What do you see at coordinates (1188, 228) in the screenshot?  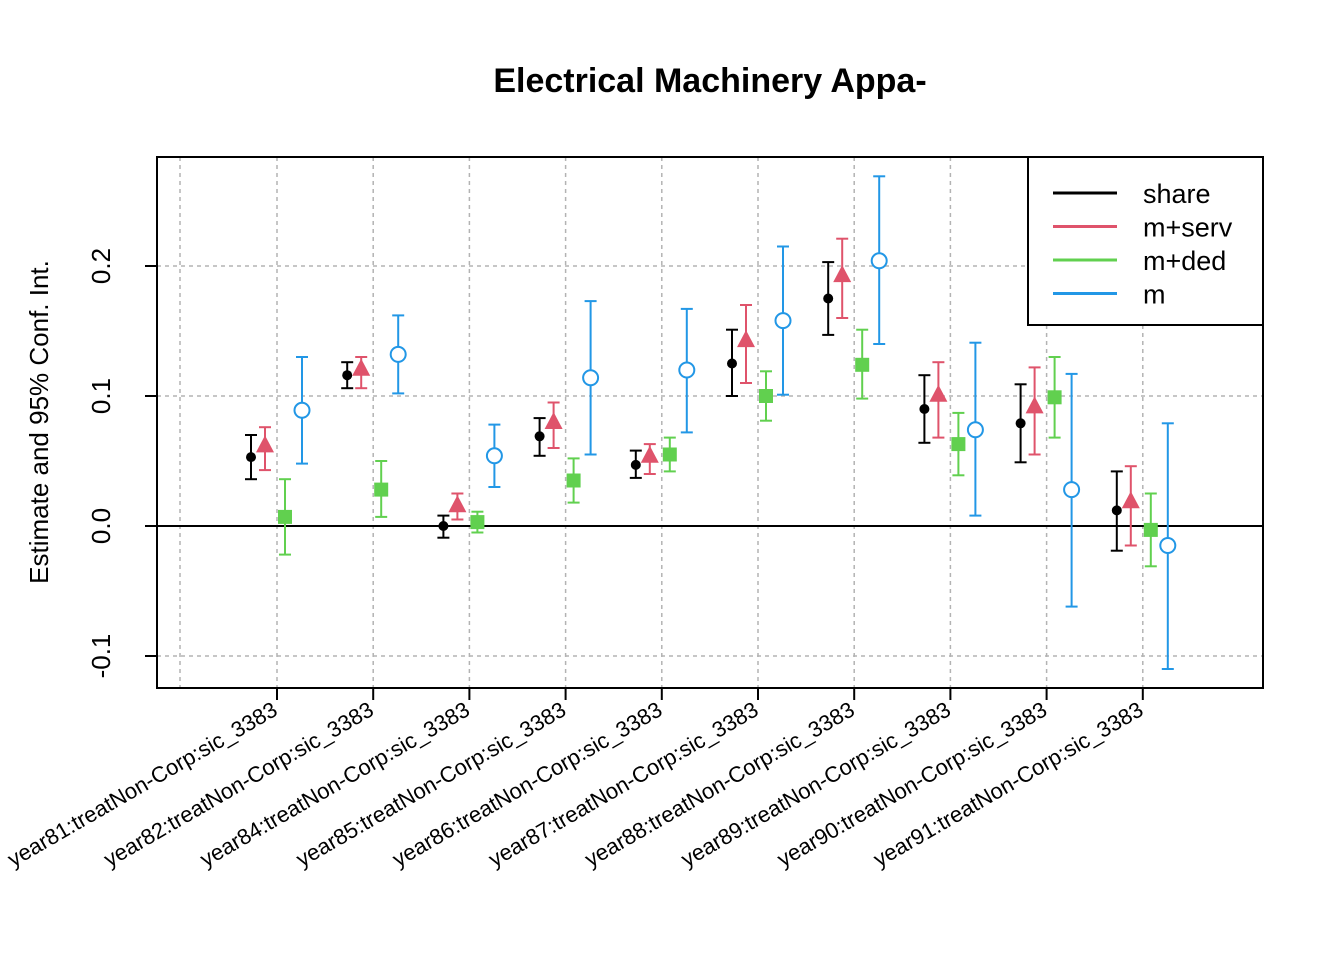 I see `legend-label-m-serv: m+serv` at bounding box center [1188, 228].